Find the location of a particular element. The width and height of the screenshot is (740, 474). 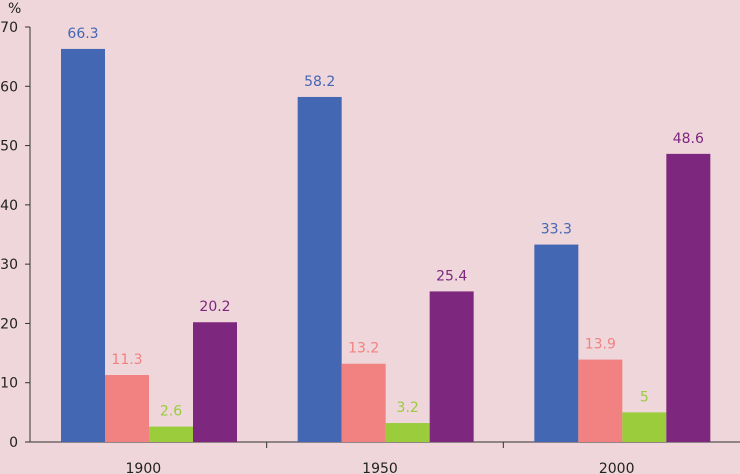

data-label: 20.2 is located at coordinates (214, 307).